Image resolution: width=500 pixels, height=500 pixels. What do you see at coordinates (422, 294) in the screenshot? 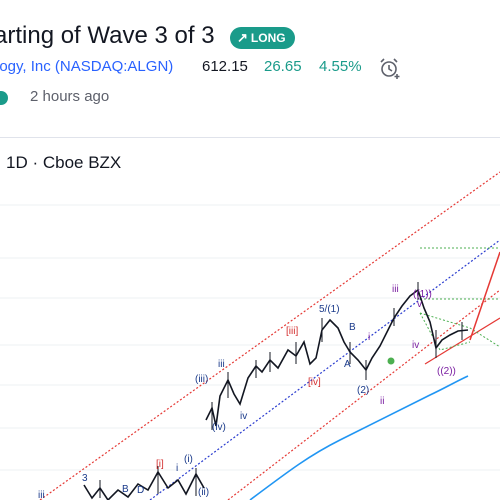
I see `wave-label: ((1))` at bounding box center [422, 294].